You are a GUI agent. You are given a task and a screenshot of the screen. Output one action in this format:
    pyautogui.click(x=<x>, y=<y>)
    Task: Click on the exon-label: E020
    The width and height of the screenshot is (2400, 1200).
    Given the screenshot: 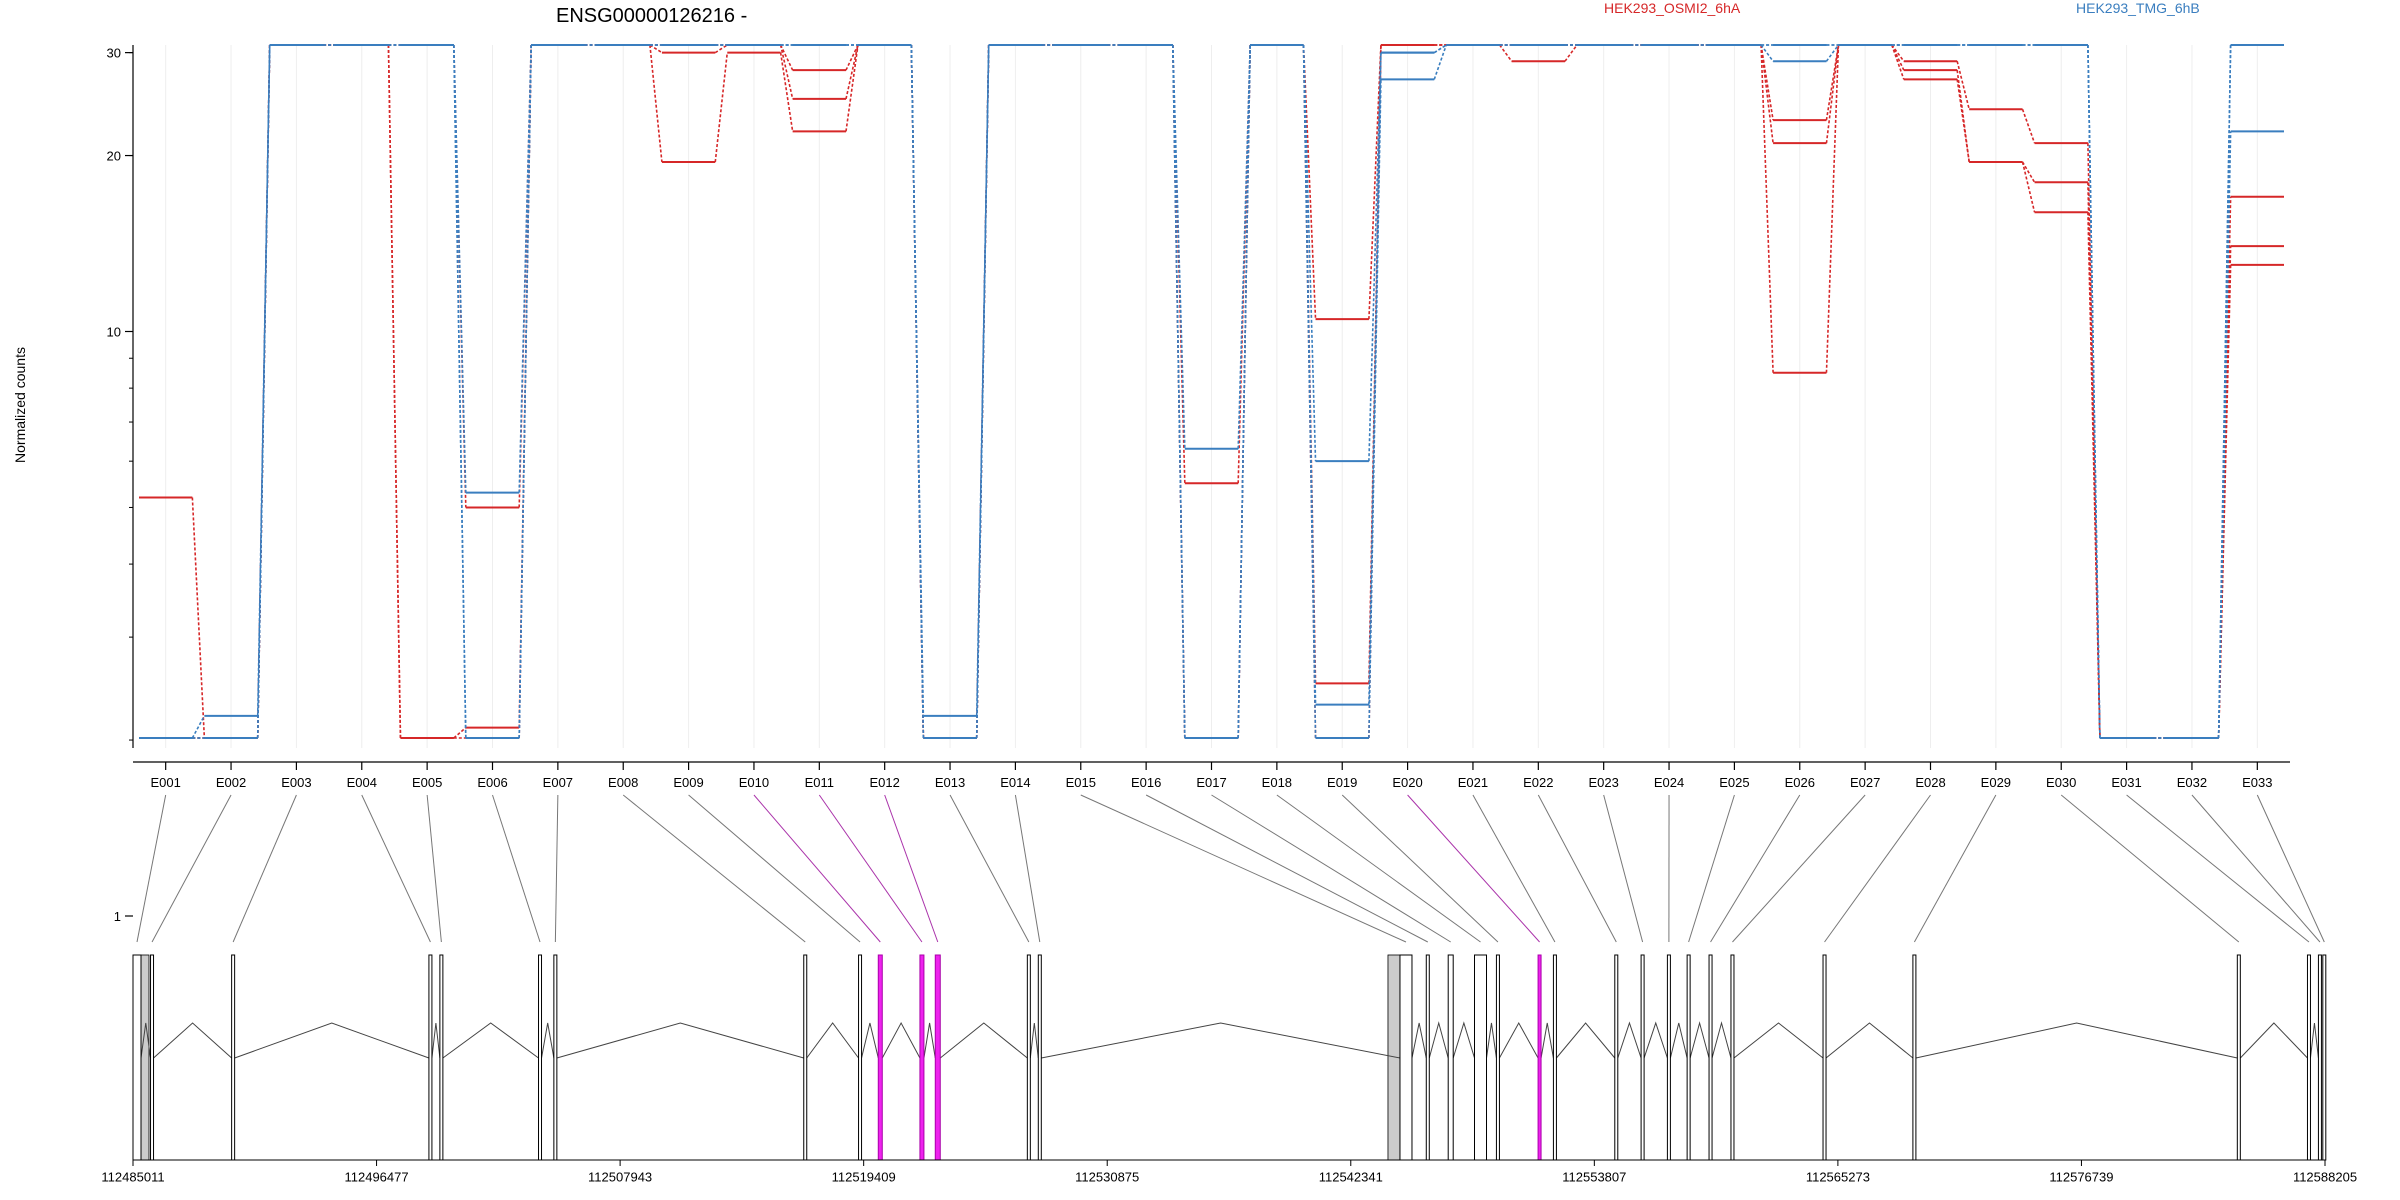 What is the action you would take?
    pyautogui.click(x=1407, y=782)
    